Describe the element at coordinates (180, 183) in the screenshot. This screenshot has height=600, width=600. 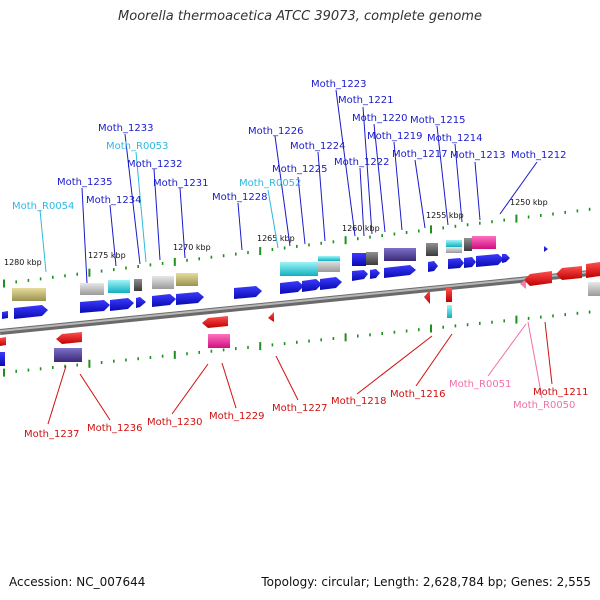
I see `gene-label: Moth_1231` at that location.